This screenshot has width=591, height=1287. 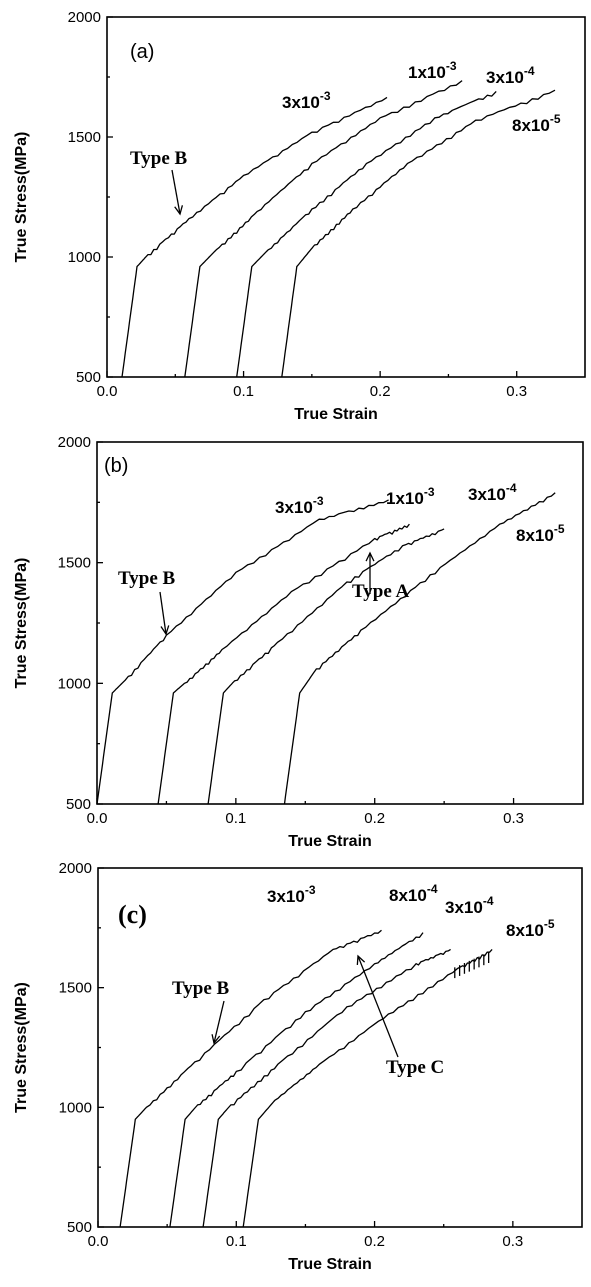 I want to click on panel-label: (a), so click(x=142, y=52).